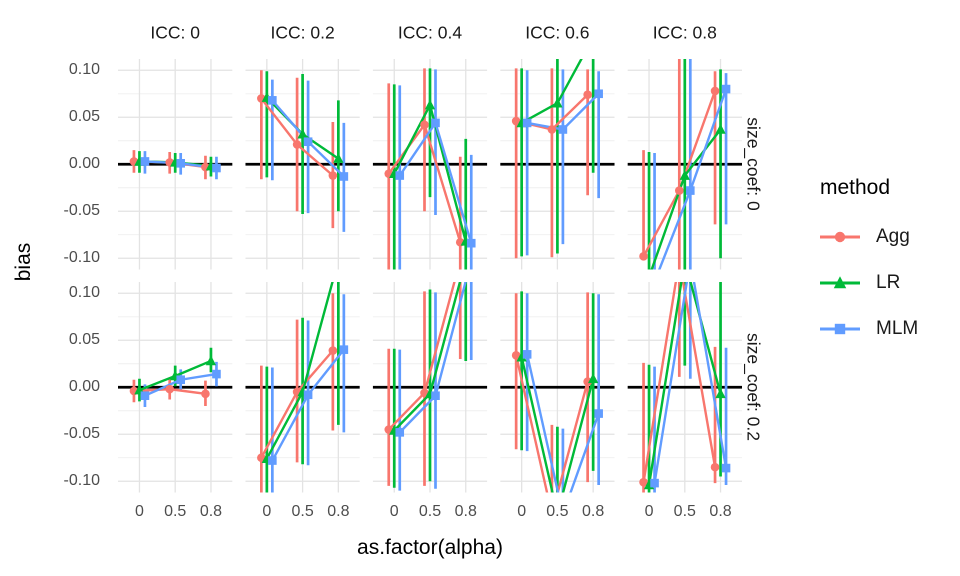  Describe the element at coordinates (753, 164) in the screenshot. I see `facet-row-label: size_coef: 0` at that location.